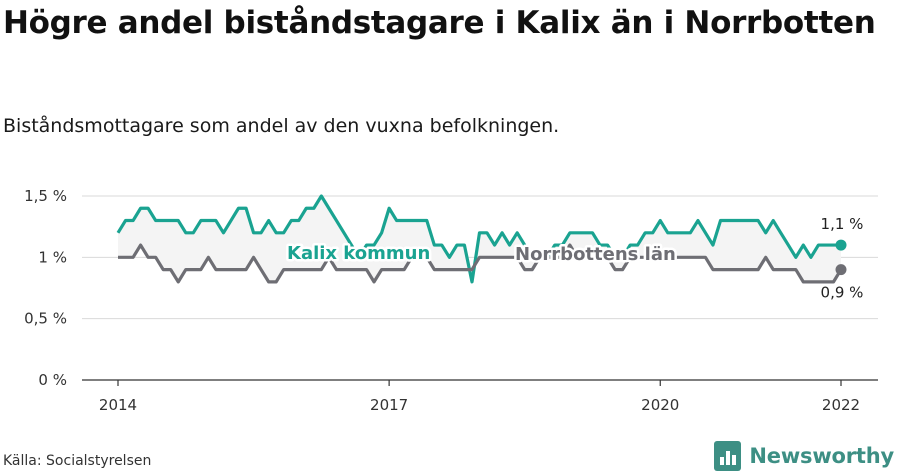 Image resolution: width=900 pixels, height=474 pixels. Describe the element at coordinates (842, 224) in the screenshot. I see `end-label-kalix: 1,1 %` at that location.